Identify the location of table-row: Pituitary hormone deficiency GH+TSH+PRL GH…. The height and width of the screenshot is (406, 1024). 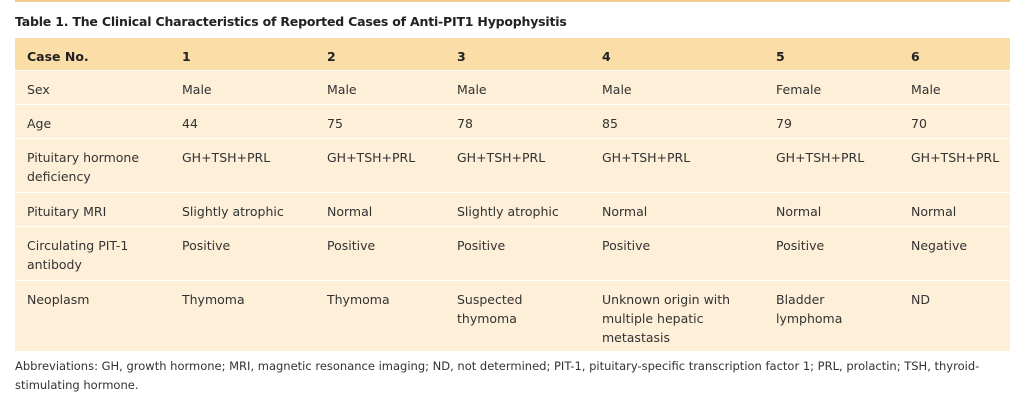
(512, 165).